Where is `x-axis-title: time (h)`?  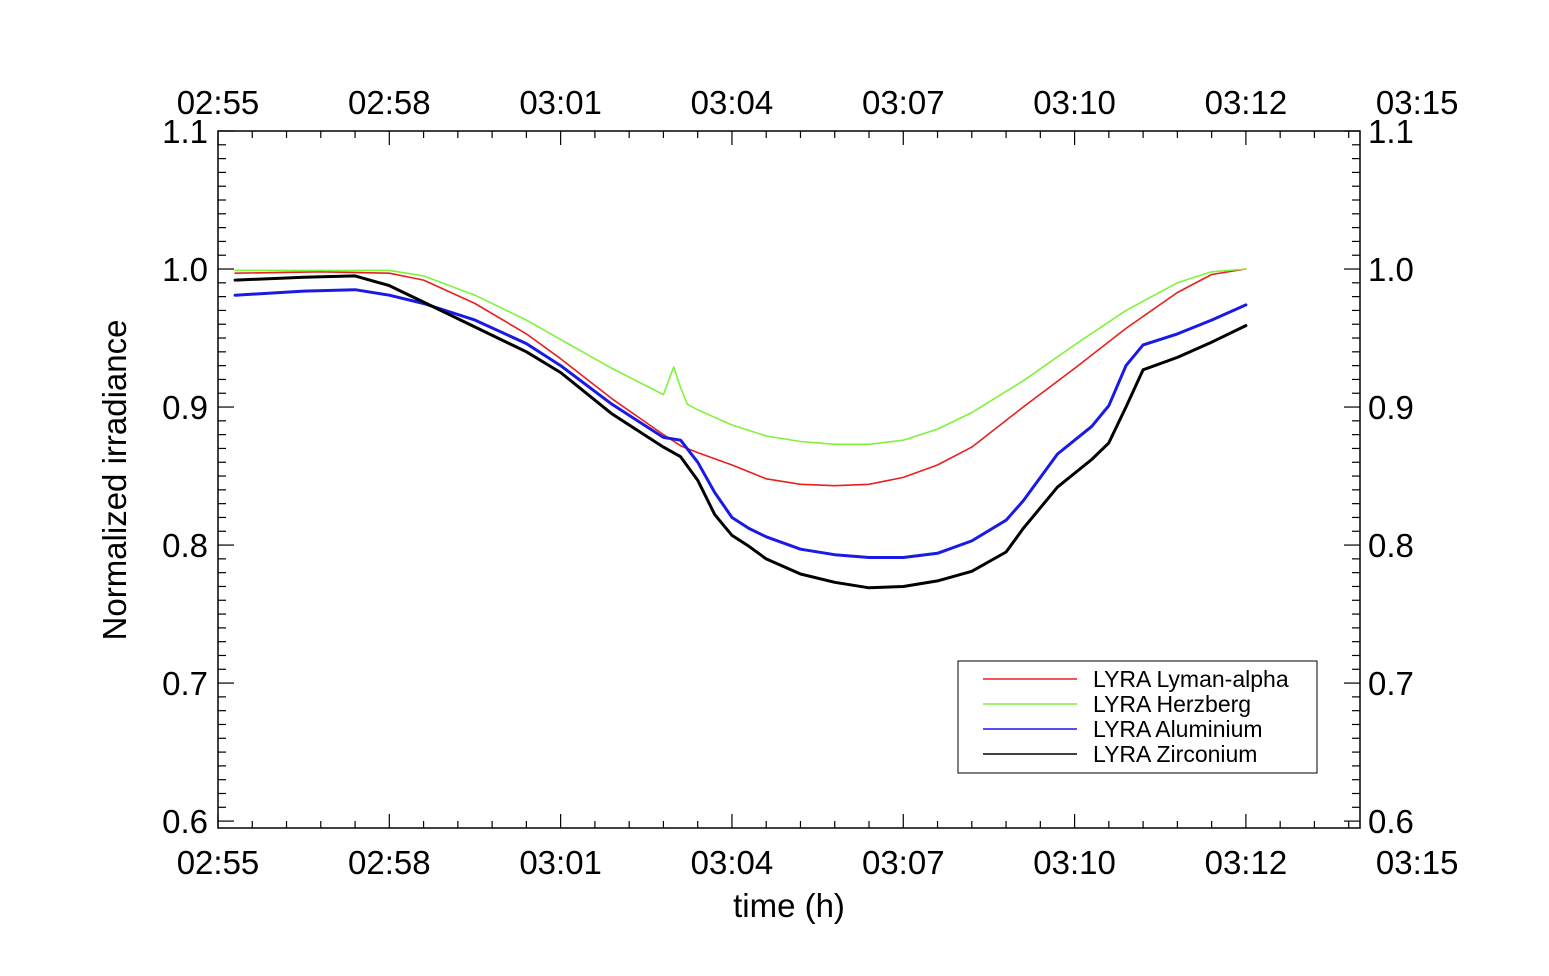 x-axis-title: time (h) is located at coordinates (789, 905).